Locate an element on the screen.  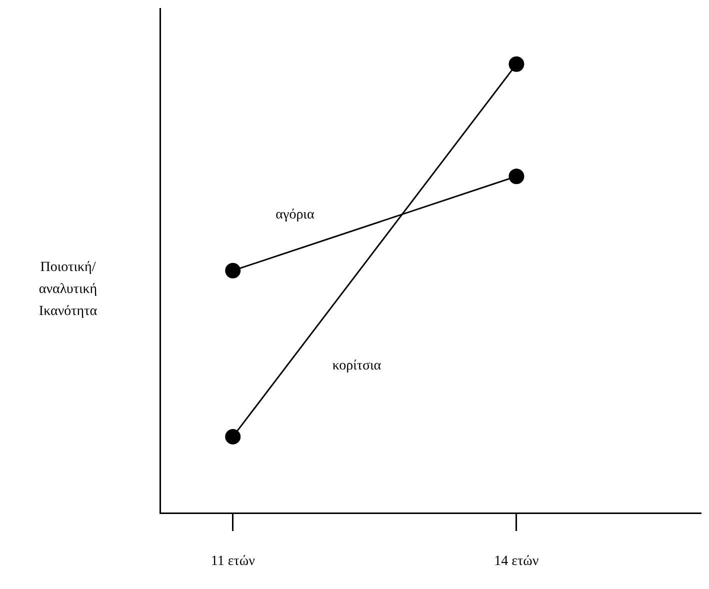
y-axis-title: Ποιοτική/ αναλυτική Ικανότητα is located at coordinates (68, 290).